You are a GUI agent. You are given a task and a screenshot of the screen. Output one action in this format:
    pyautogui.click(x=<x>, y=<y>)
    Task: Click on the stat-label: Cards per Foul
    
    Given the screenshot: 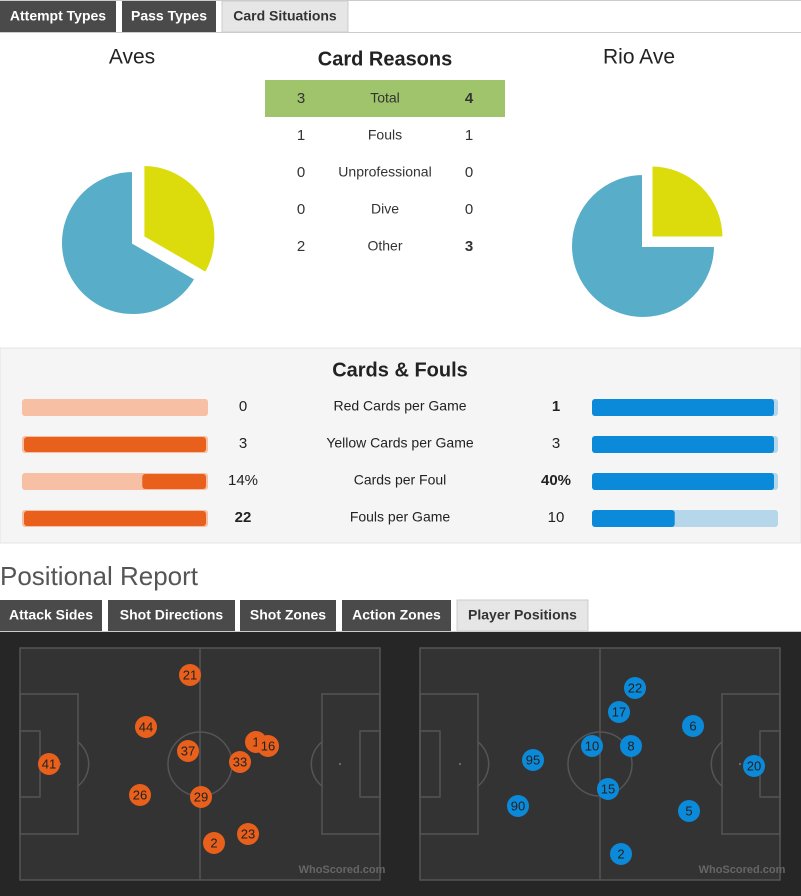 What is the action you would take?
    pyautogui.click(x=400, y=480)
    